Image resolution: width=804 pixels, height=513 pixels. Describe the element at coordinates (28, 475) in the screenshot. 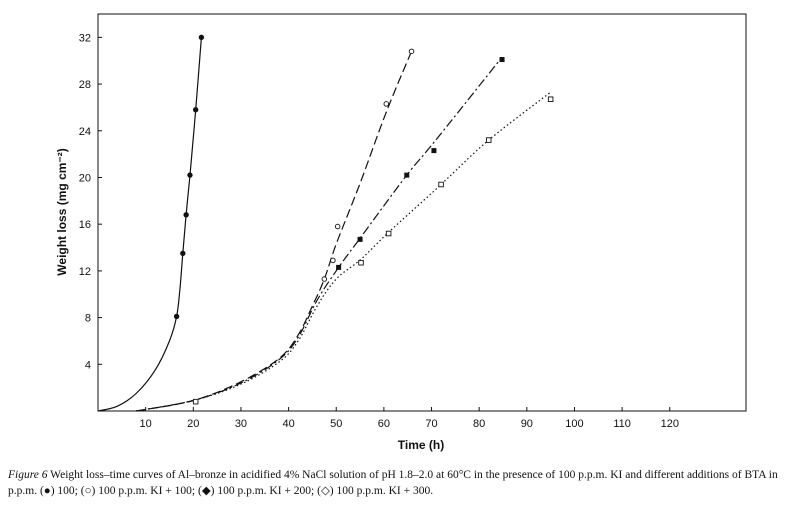

I see `figure-label: Figure 6` at that location.